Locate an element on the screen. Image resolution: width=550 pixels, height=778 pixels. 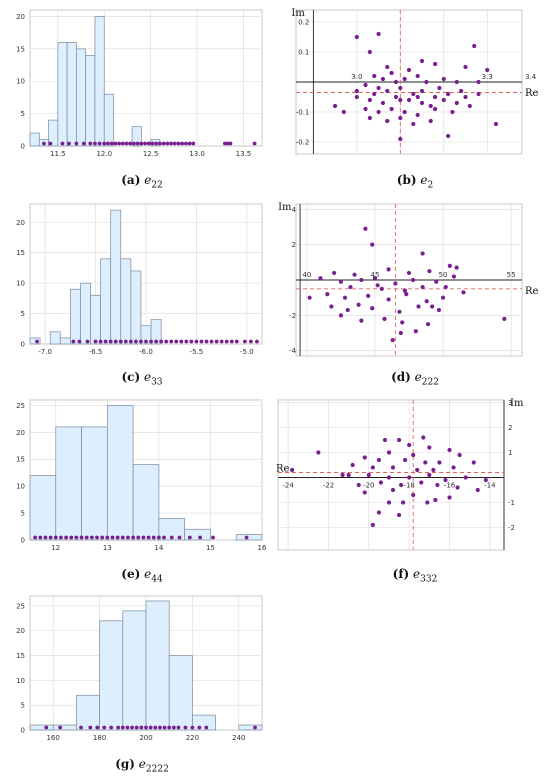
scatter-e222: 40 45 50 55 -4 -2 2 4 Re Im is located at coordinates (408, 279).